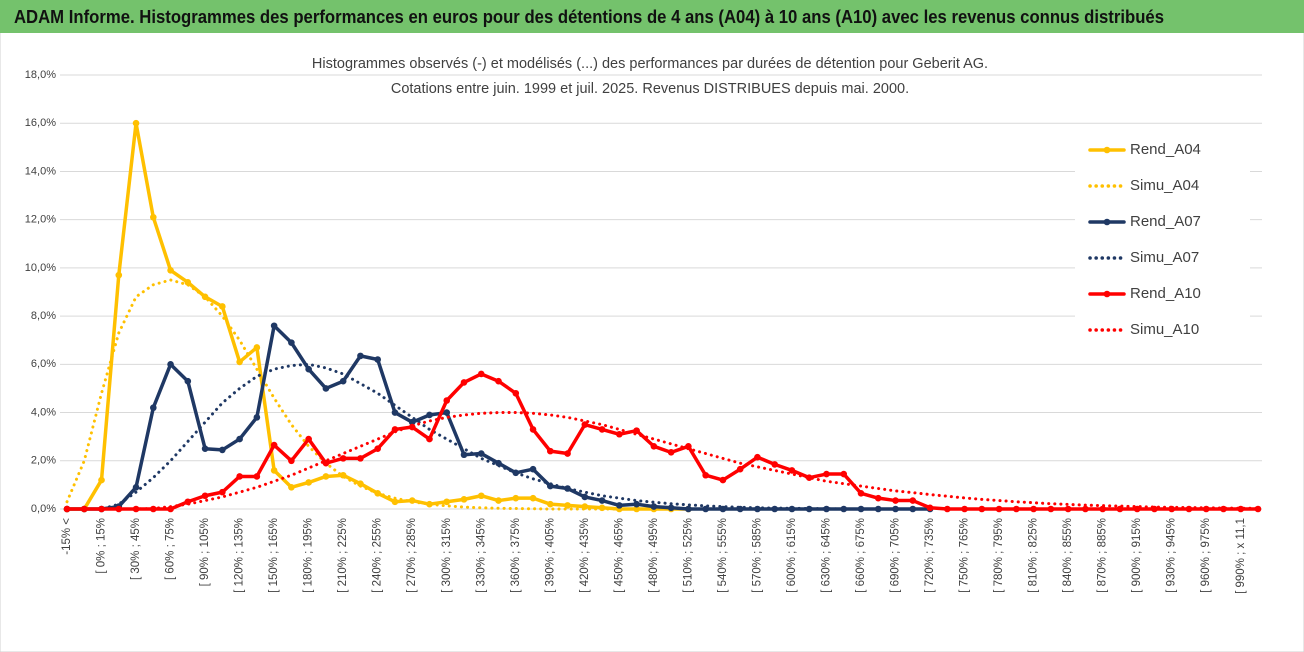 The height and width of the screenshot is (652, 1304). What do you see at coordinates (1137, 555) in the screenshot?
I see `x-tick-label: [ 900% ; 915%` at bounding box center [1137, 555].